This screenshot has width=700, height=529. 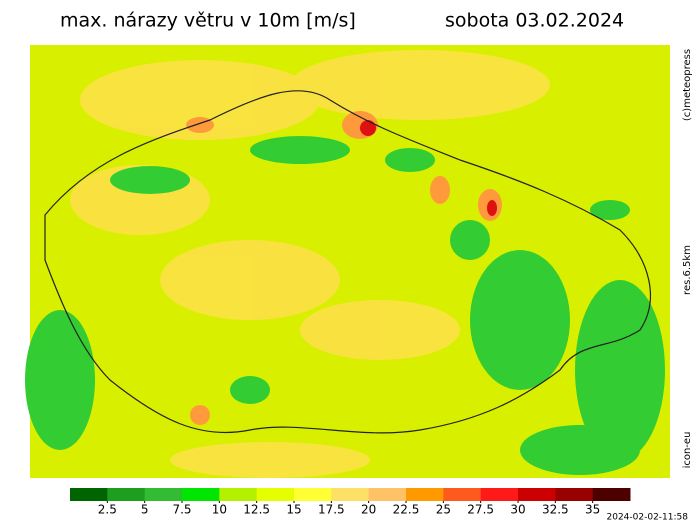 I want to click on gust-extremes, so click(x=428, y=168).